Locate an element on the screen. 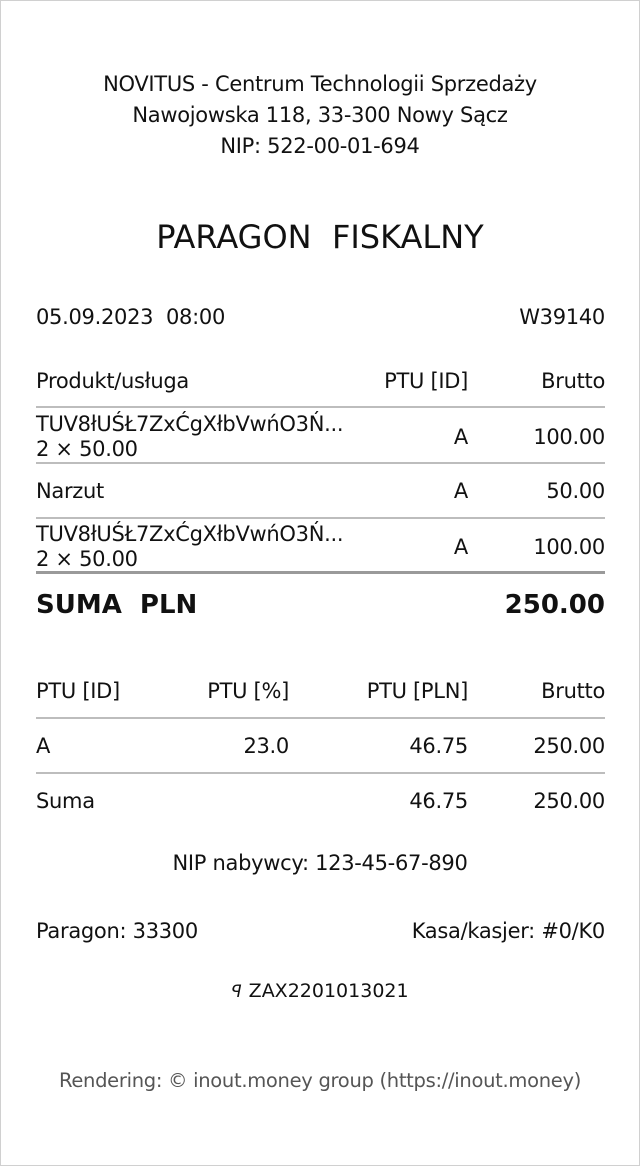 This screenshot has height=1166, width=640. total-label: SUMA PLN is located at coordinates (117, 605).